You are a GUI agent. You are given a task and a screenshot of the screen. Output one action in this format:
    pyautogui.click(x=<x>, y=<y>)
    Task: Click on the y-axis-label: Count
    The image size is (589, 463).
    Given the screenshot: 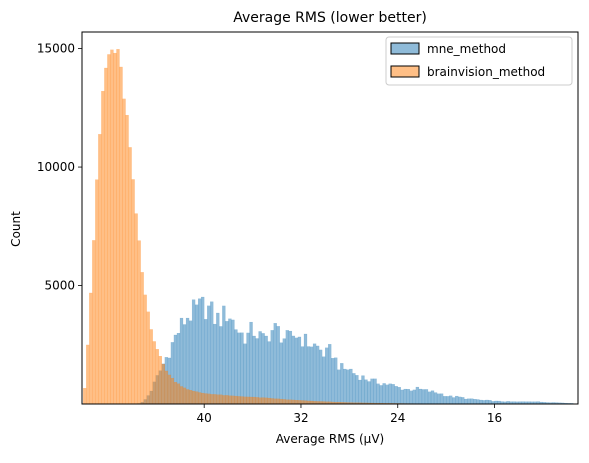 What is the action you would take?
    pyautogui.click(x=16, y=229)
    